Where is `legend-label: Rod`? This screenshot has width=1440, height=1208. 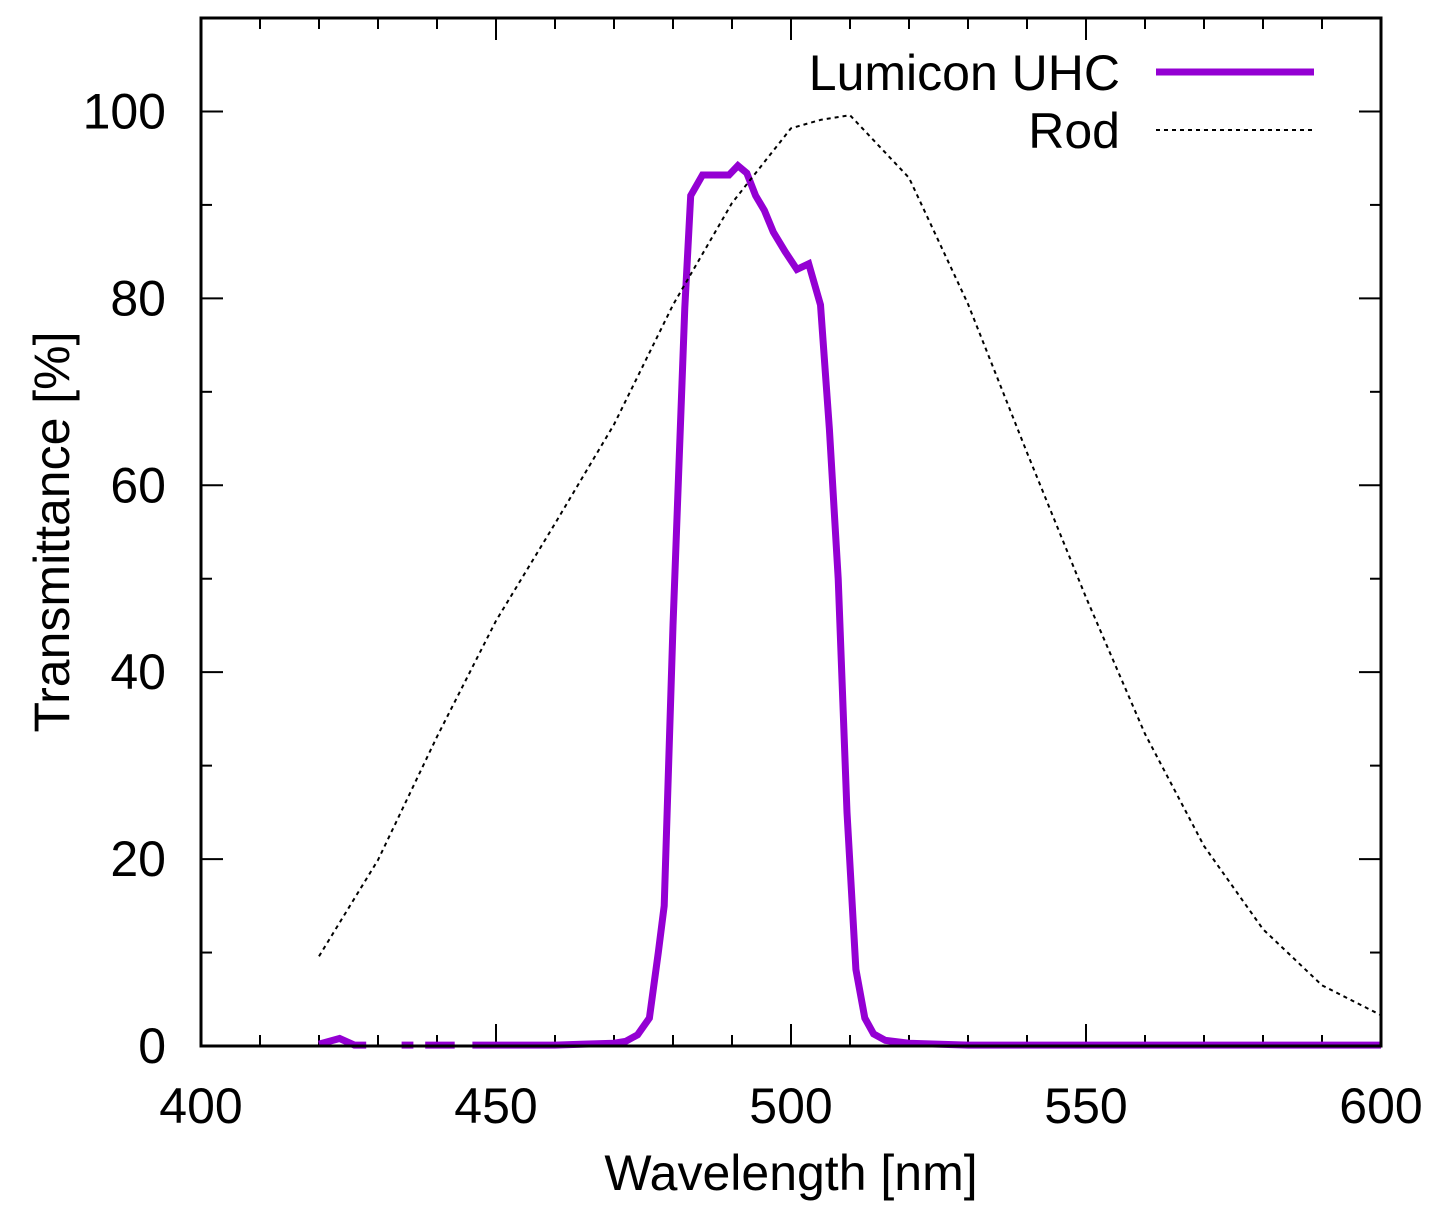 legend-label: Rod is located at coordinates (1074, 131).